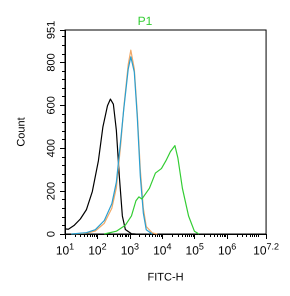 The width and height of the screenshot is (290, 296). Describe the element at coordinates (52, 191) in the screenshot. I see `y-tick-label: 200` at that location.